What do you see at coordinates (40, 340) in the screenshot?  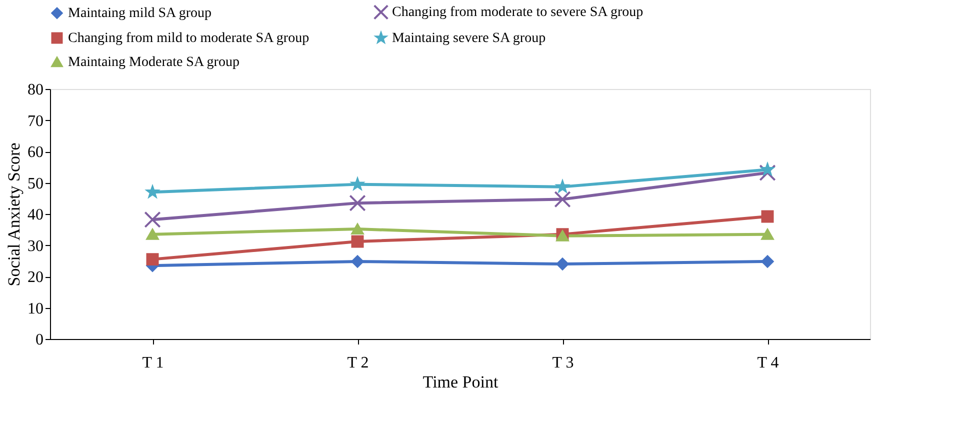 I see `y-tick-label: 0` at bounding box center [40, 340].